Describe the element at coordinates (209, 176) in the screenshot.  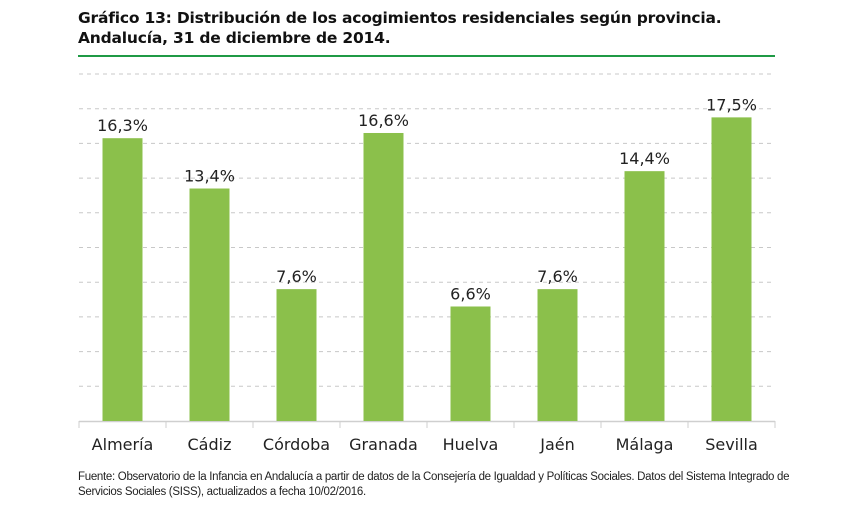
I see `data-label: 13,4%` at that location.